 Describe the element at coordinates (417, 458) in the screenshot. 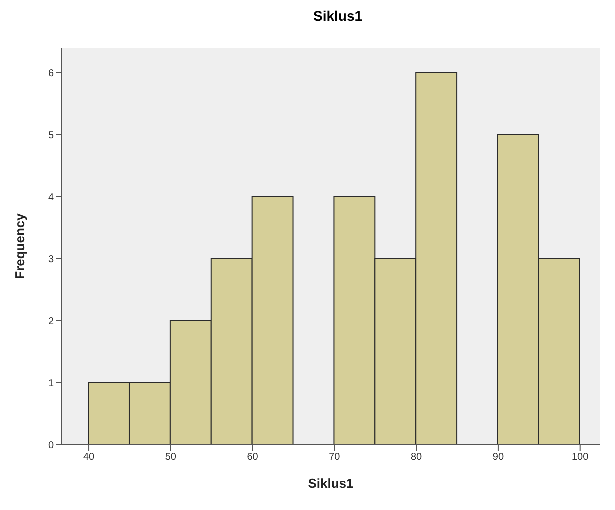

I see `x-tick-label: 80` at that location.